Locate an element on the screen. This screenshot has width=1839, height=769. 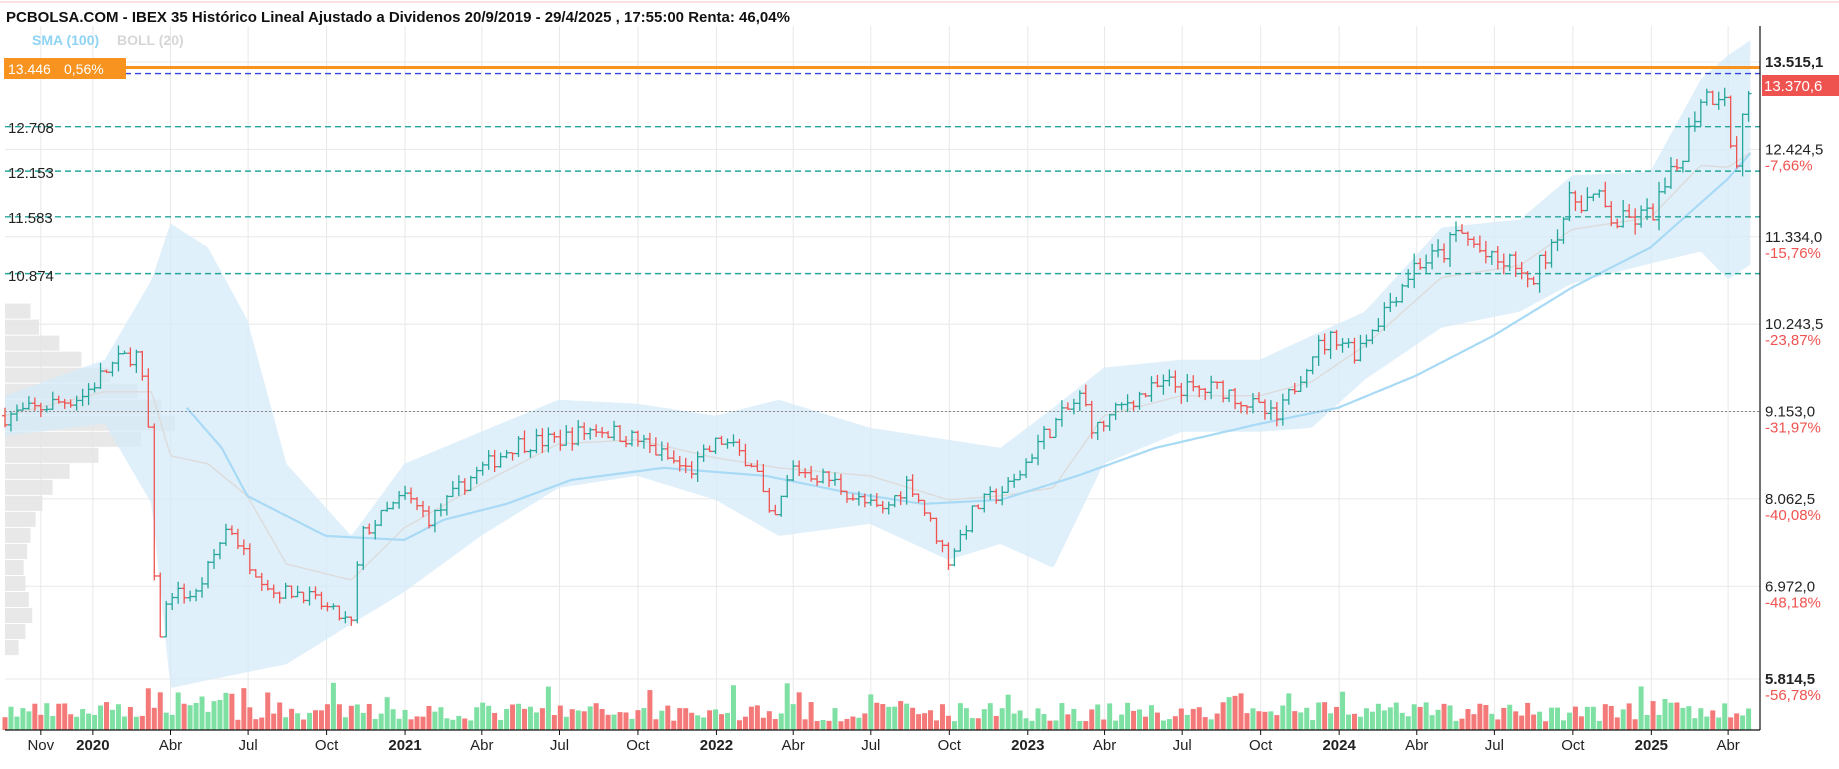
y-tick-pct-3: -23,87% is located at coordinates (1793, 340).